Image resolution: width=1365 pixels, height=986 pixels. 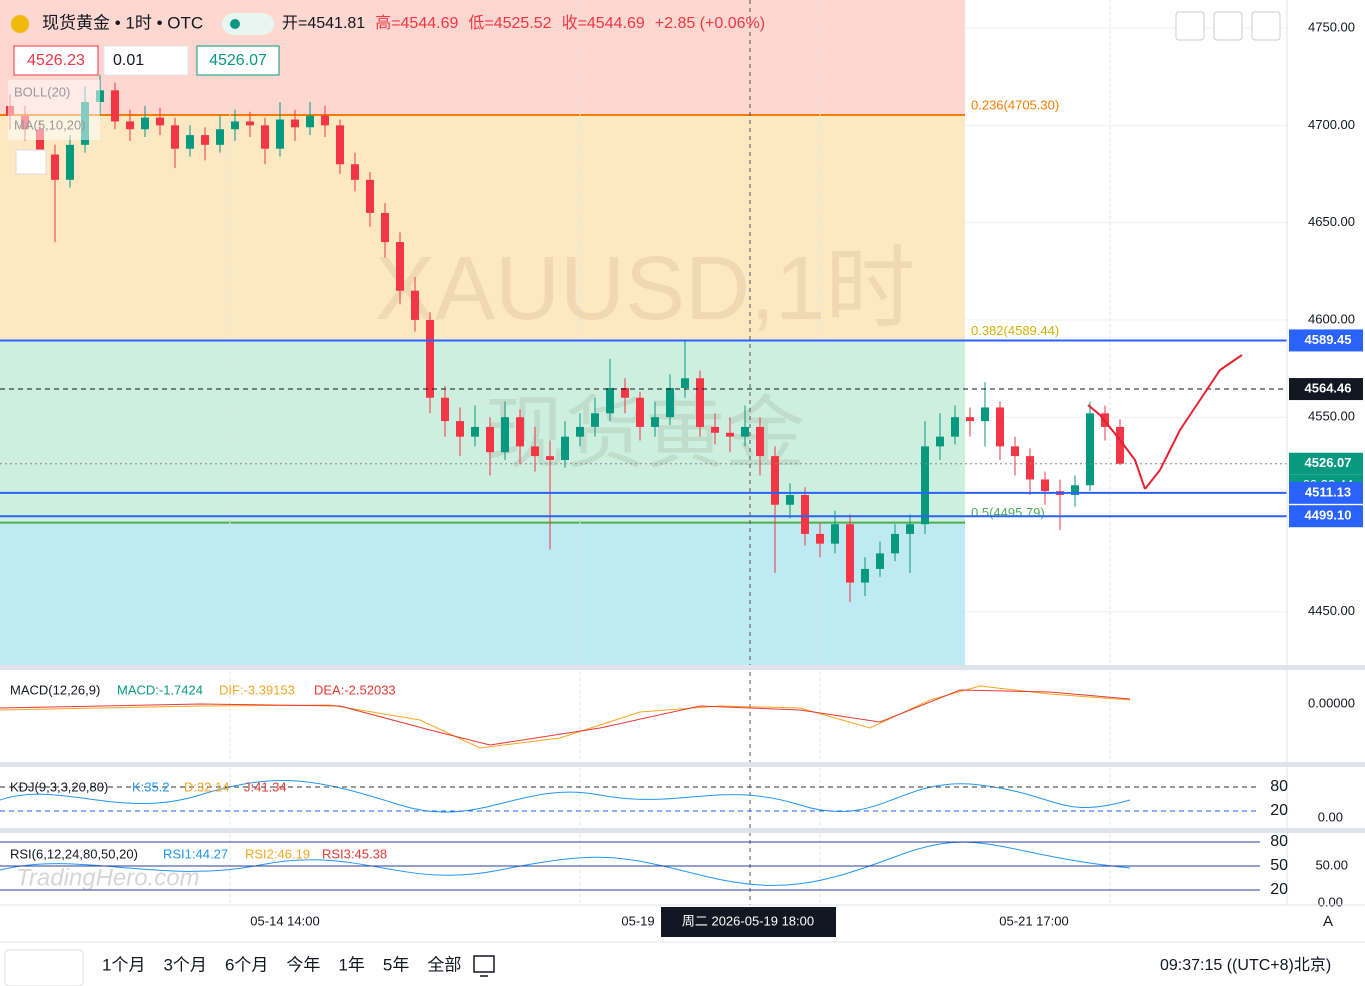 I want to click on fib-label: 0.5(4495.79), so click(x=1008, y=512).